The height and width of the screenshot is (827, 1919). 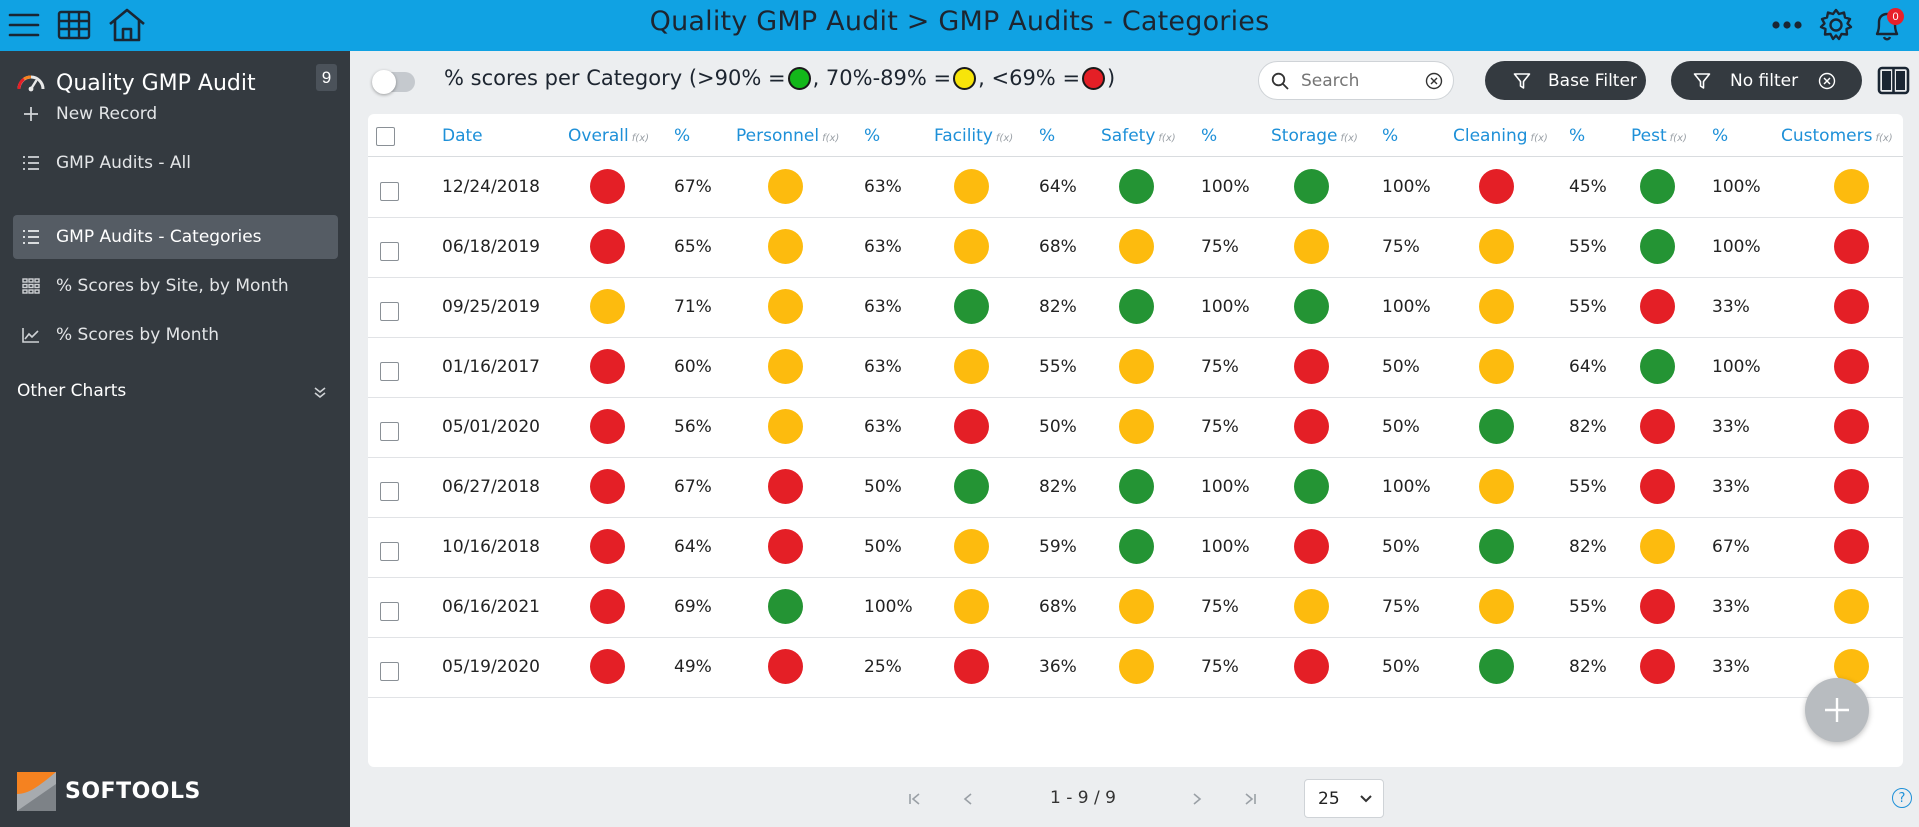 What do you see at coordinates (1135, 488) in the screenshot?
I see `table-row: 06/27/2018 67% 50% 82% 100% 100% 55% 33%` at bounding box center [1135, 488].